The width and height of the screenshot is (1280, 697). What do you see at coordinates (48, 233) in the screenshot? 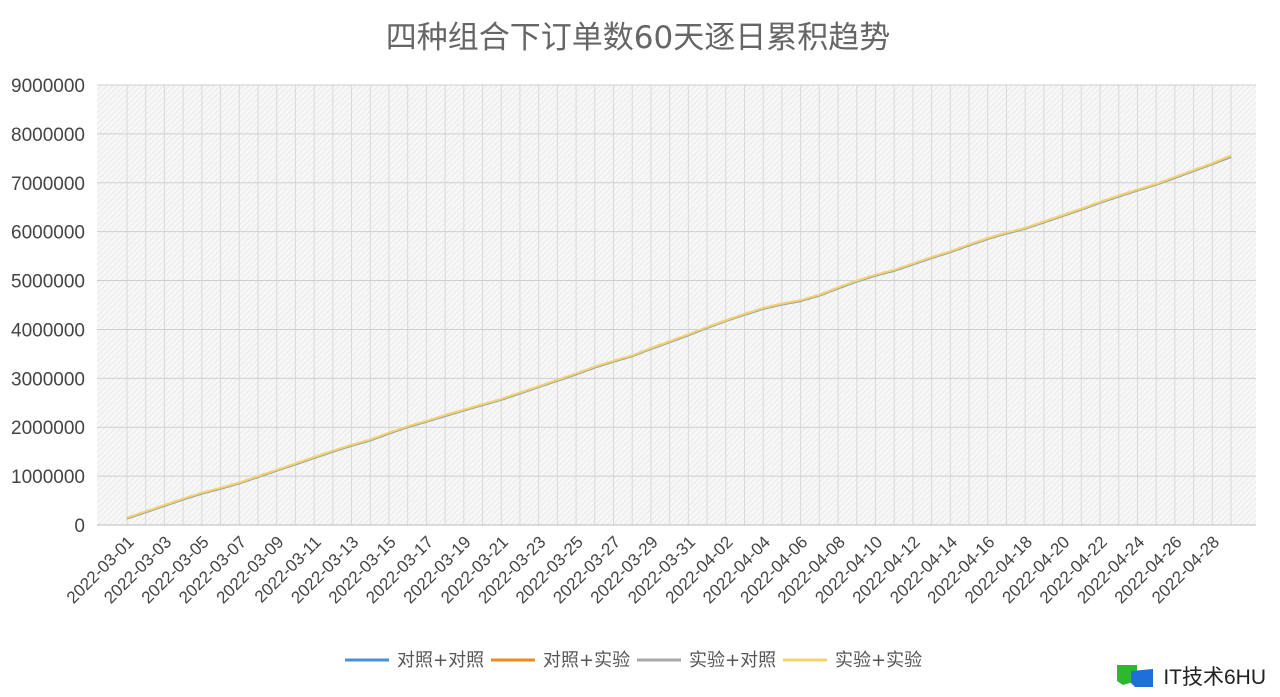
I see `y-tick-label: 6000000` at bounding box center [48, 233].